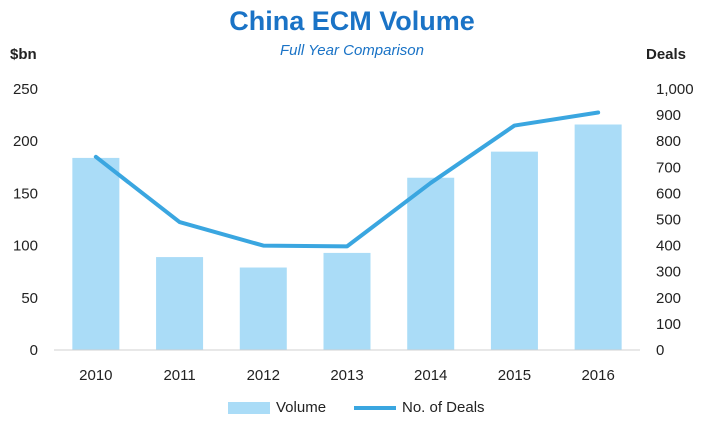  I want to click on x-tick-2015: 2015, so click(514, 375).